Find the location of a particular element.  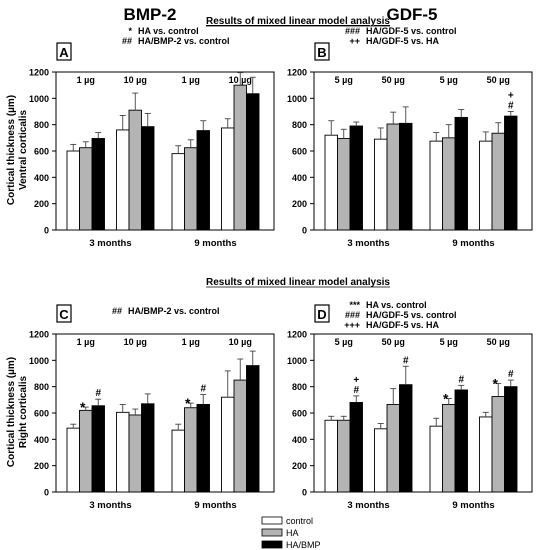

y-tick-label-c: 0 is located at coordinates (46, 493).